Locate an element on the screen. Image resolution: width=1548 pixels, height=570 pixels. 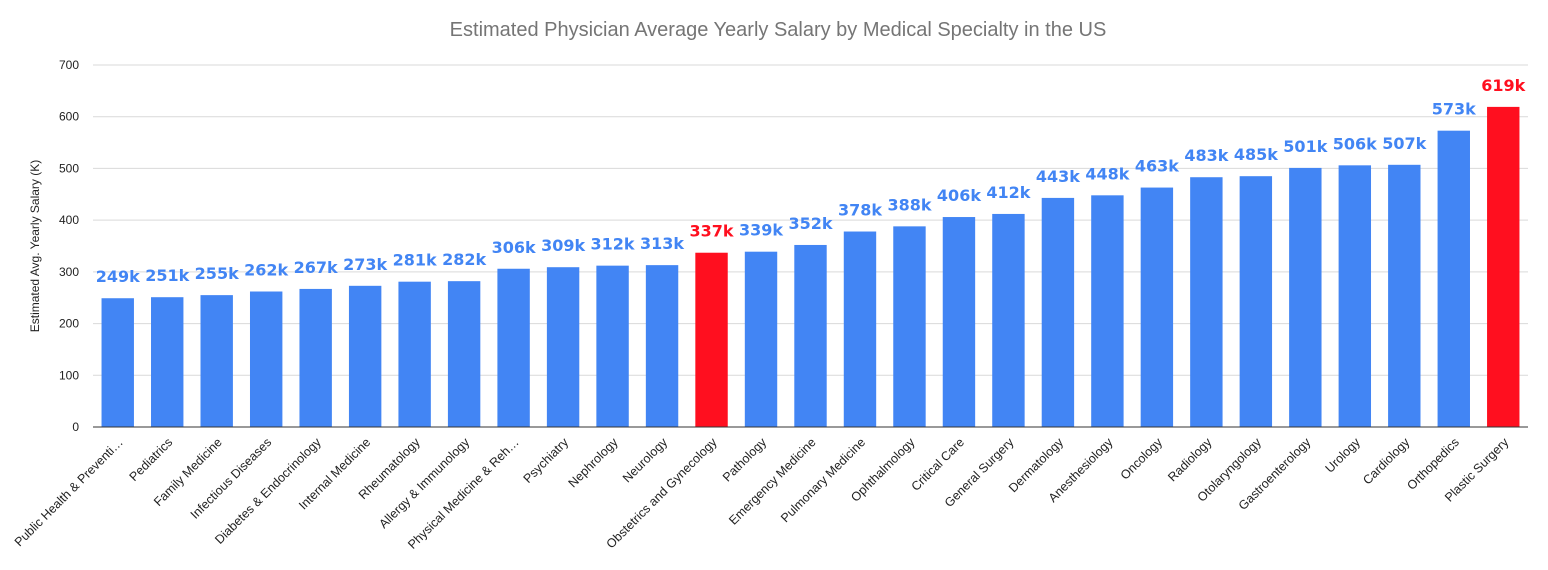
bar-critical-care is located at coordinates (959, 322).